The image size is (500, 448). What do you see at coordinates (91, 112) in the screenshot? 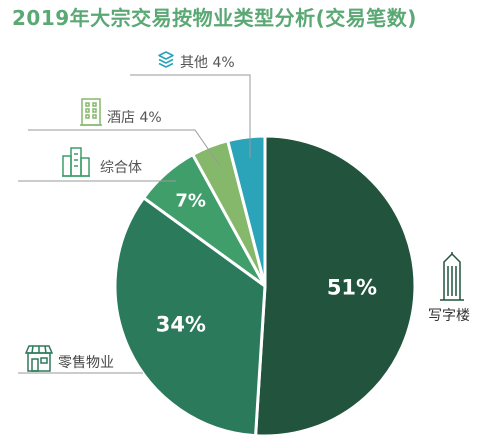
I see `hotel-building-icon` at bounding box center [91, 112].